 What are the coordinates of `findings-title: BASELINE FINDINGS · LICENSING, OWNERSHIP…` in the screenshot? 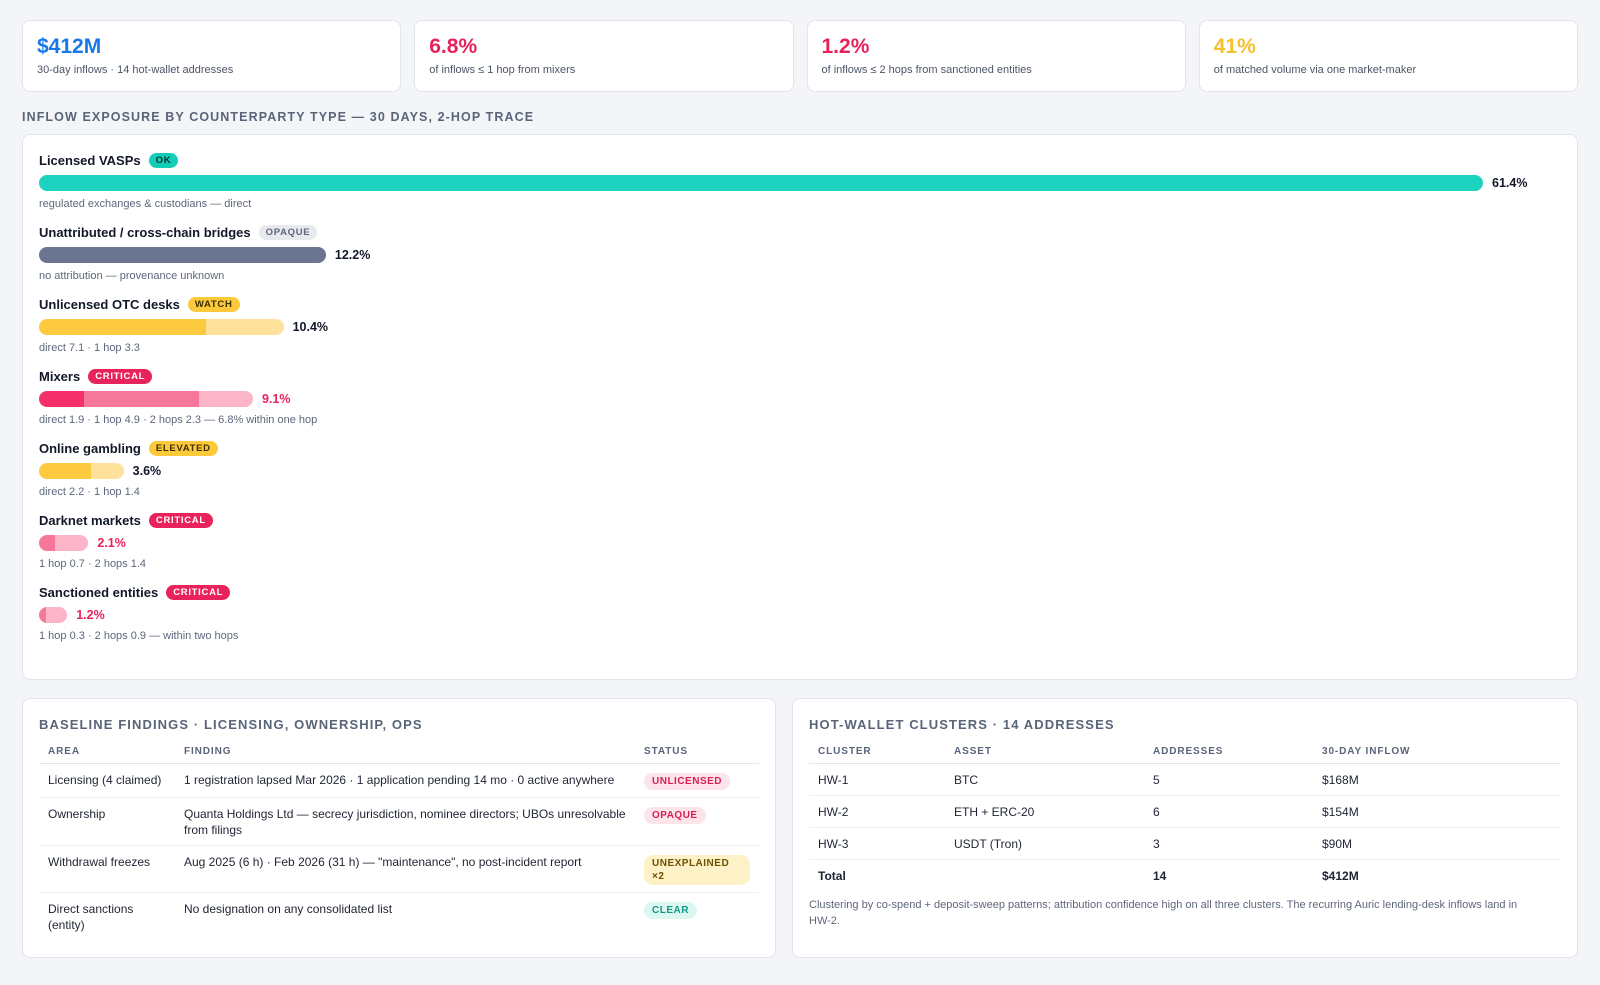 It's located at (231, 724).